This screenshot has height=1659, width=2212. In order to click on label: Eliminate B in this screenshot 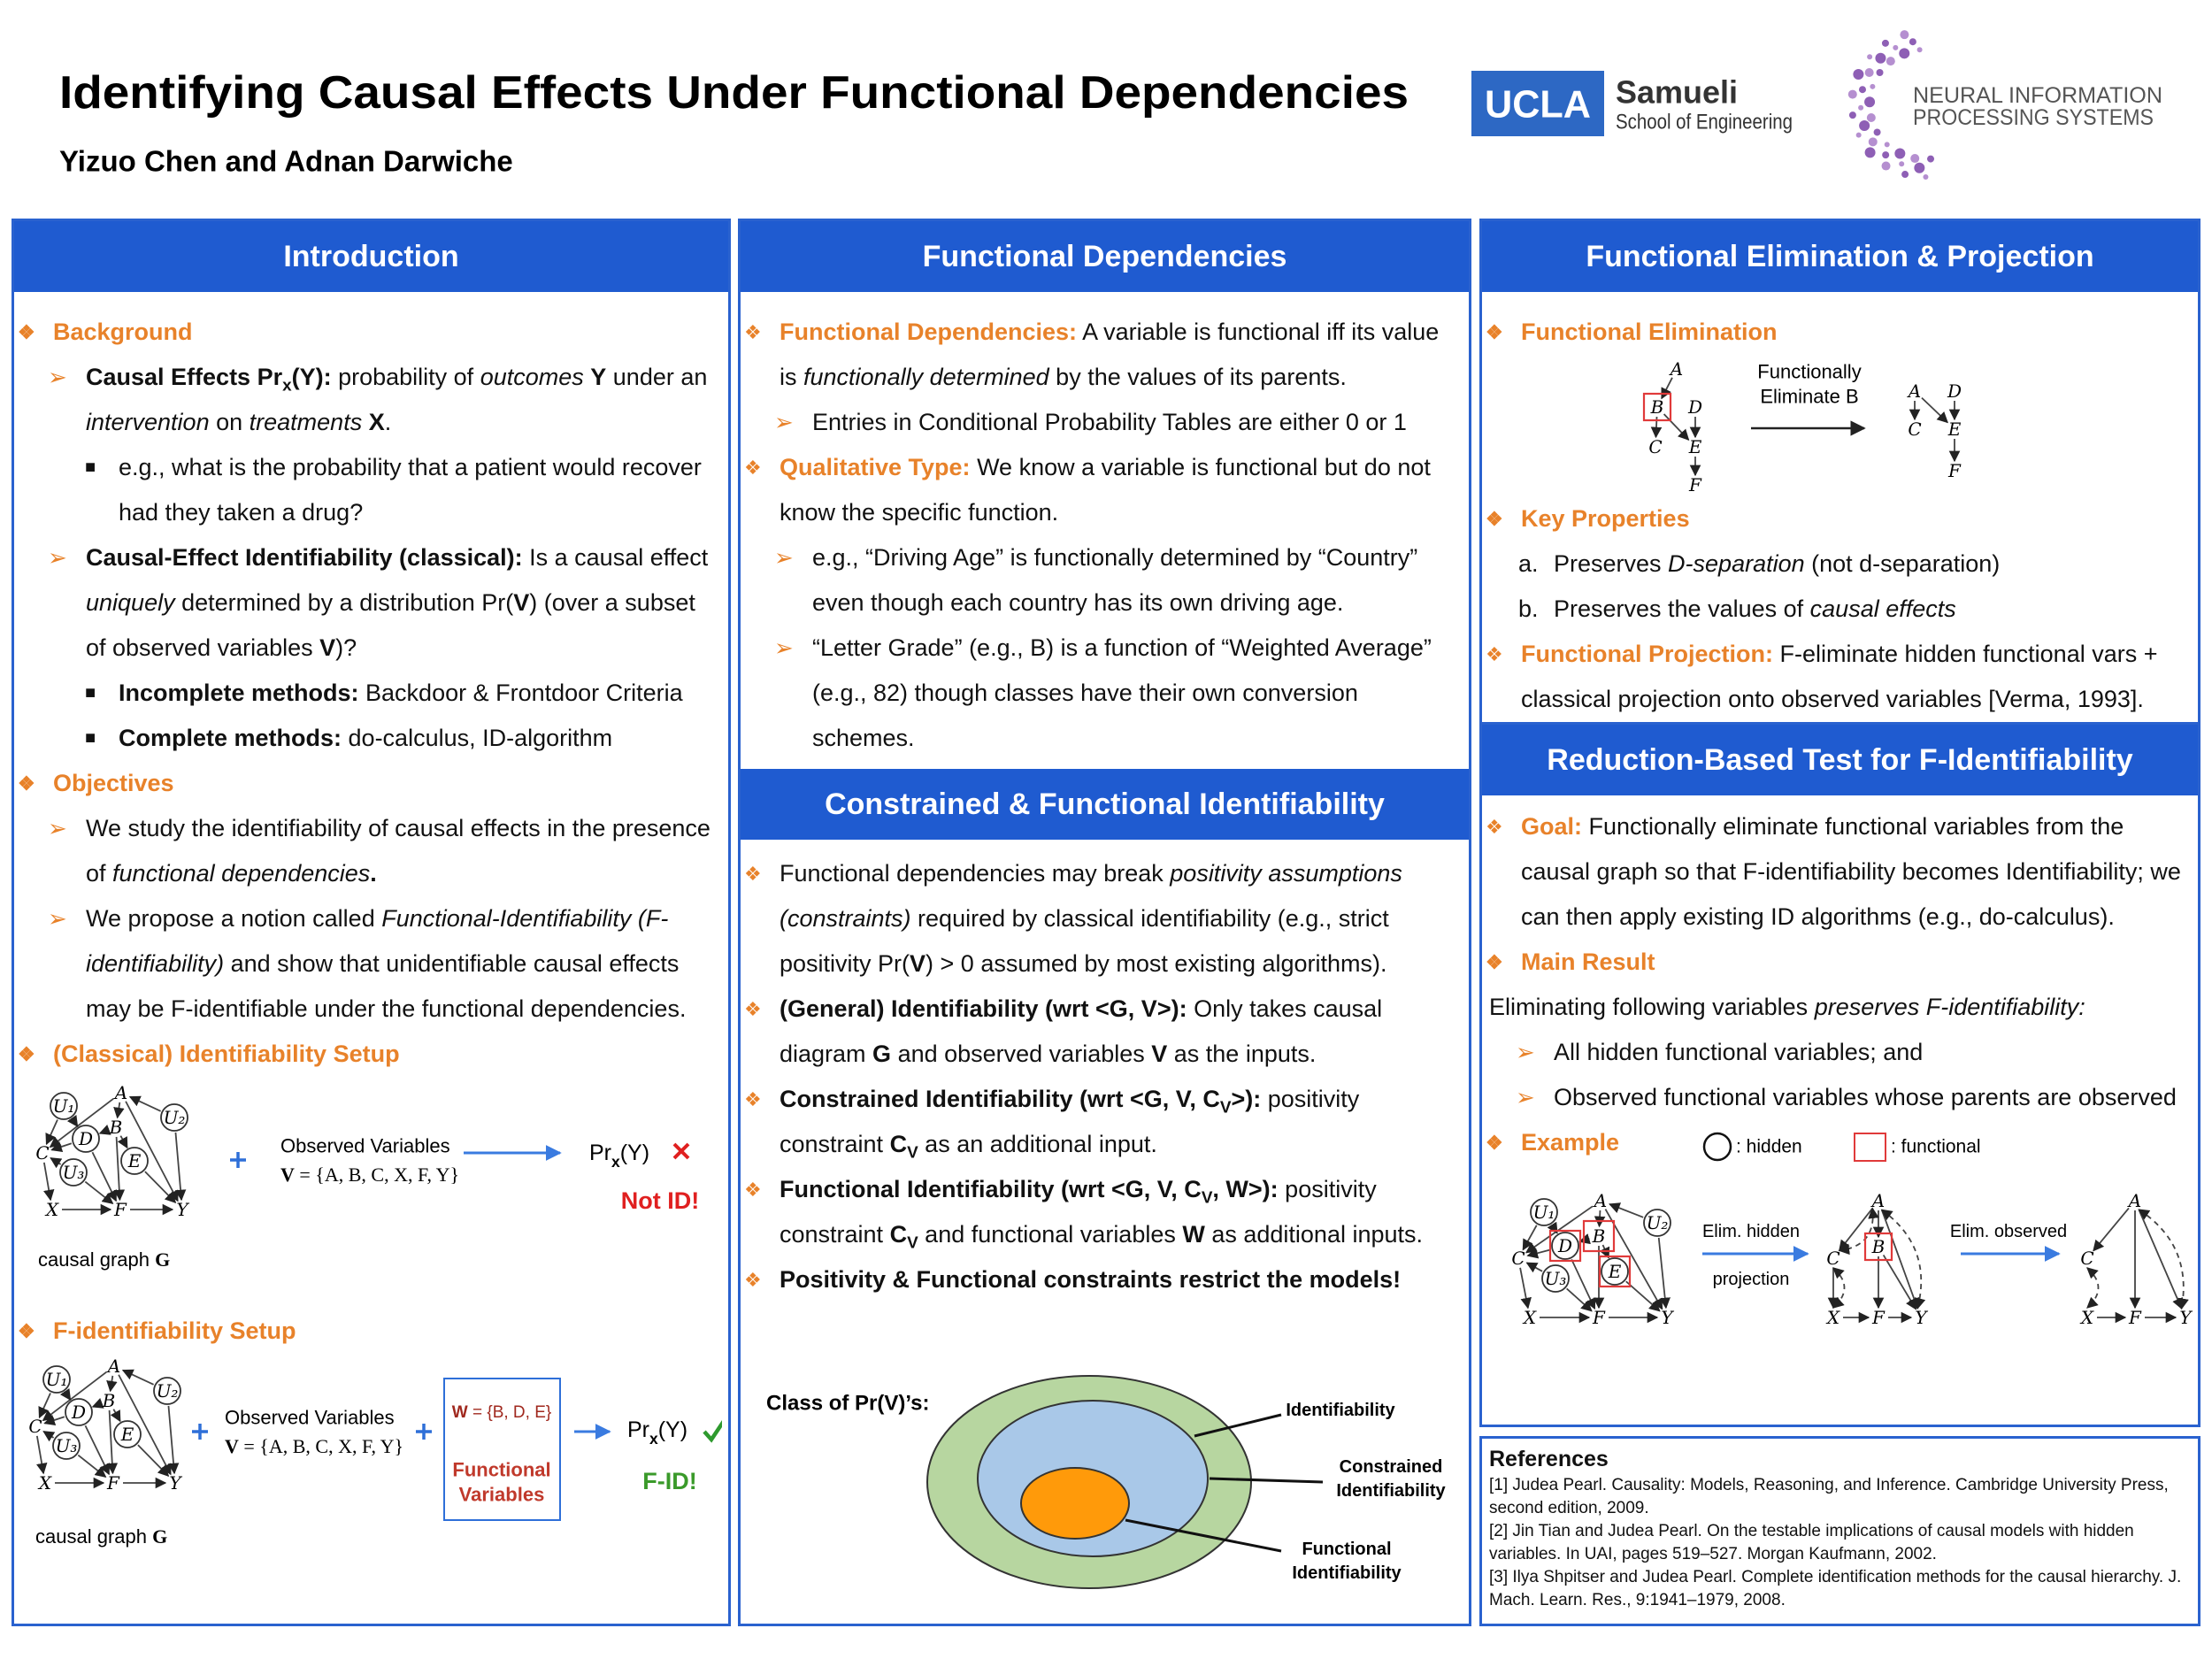, I will do `click(1809, 397)`.